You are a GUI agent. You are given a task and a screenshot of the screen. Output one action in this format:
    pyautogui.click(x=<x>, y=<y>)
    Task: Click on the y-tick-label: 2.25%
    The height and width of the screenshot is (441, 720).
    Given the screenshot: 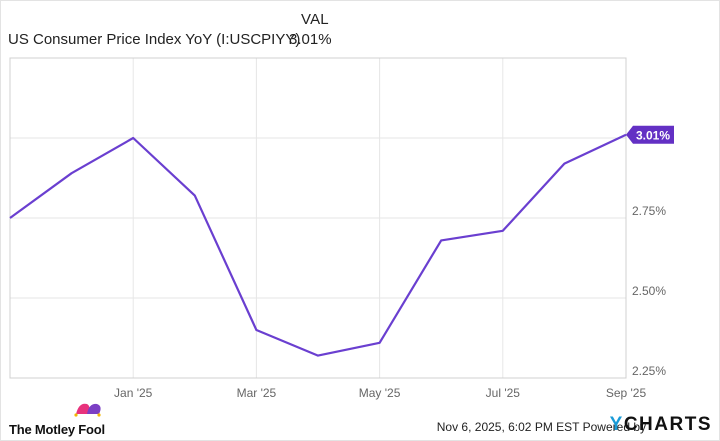 What is the action you would take?
    pyautogui.click(x=649, y=371)
    